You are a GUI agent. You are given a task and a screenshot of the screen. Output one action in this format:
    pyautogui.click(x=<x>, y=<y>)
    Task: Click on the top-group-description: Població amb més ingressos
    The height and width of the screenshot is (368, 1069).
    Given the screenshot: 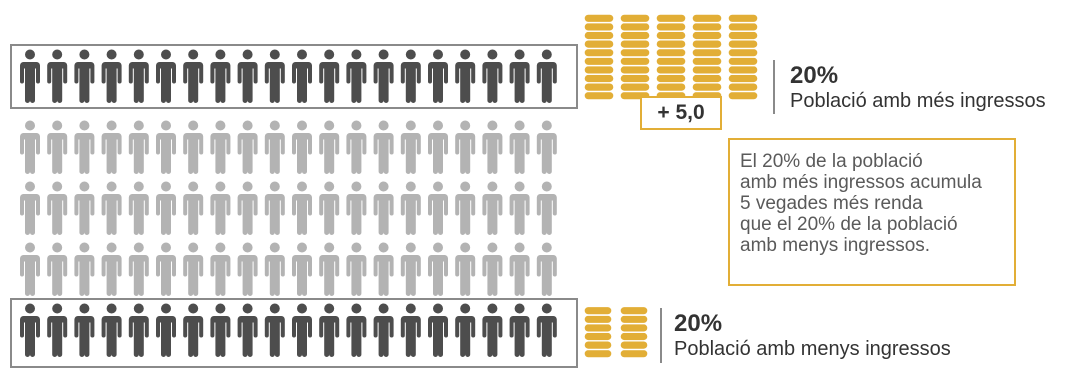 What is the action you would take?
    pyautogui.click(x=918, y=101)
    